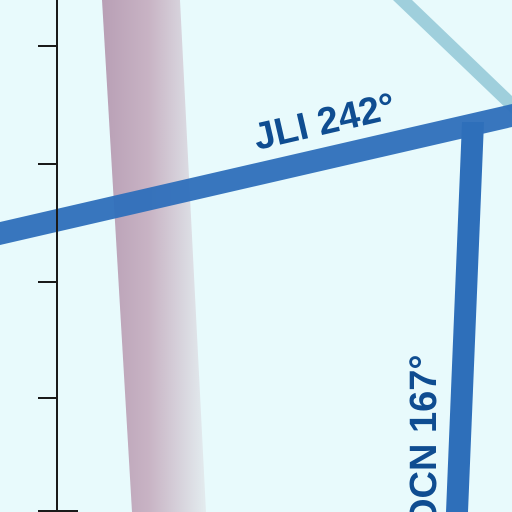 This screenshot has width=512, height=512. What do you see at coordinates (452, 57) in the screenshot?
I see `light-route-line` at bounding box center [452, 57].